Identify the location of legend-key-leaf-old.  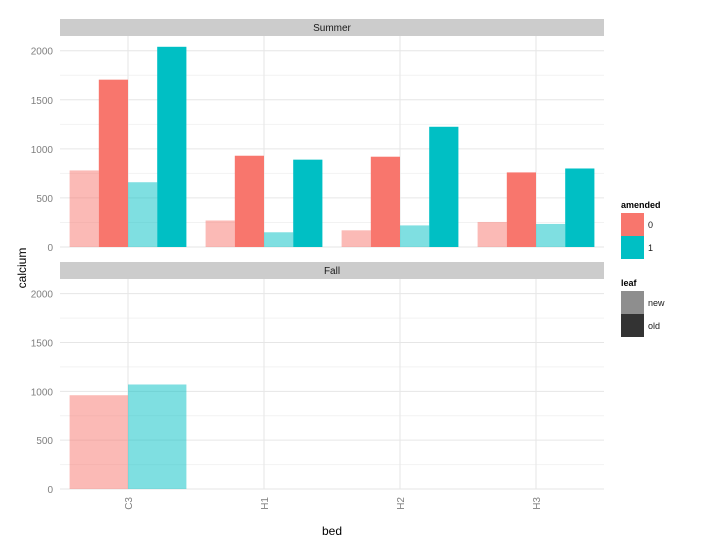
(632, 325).